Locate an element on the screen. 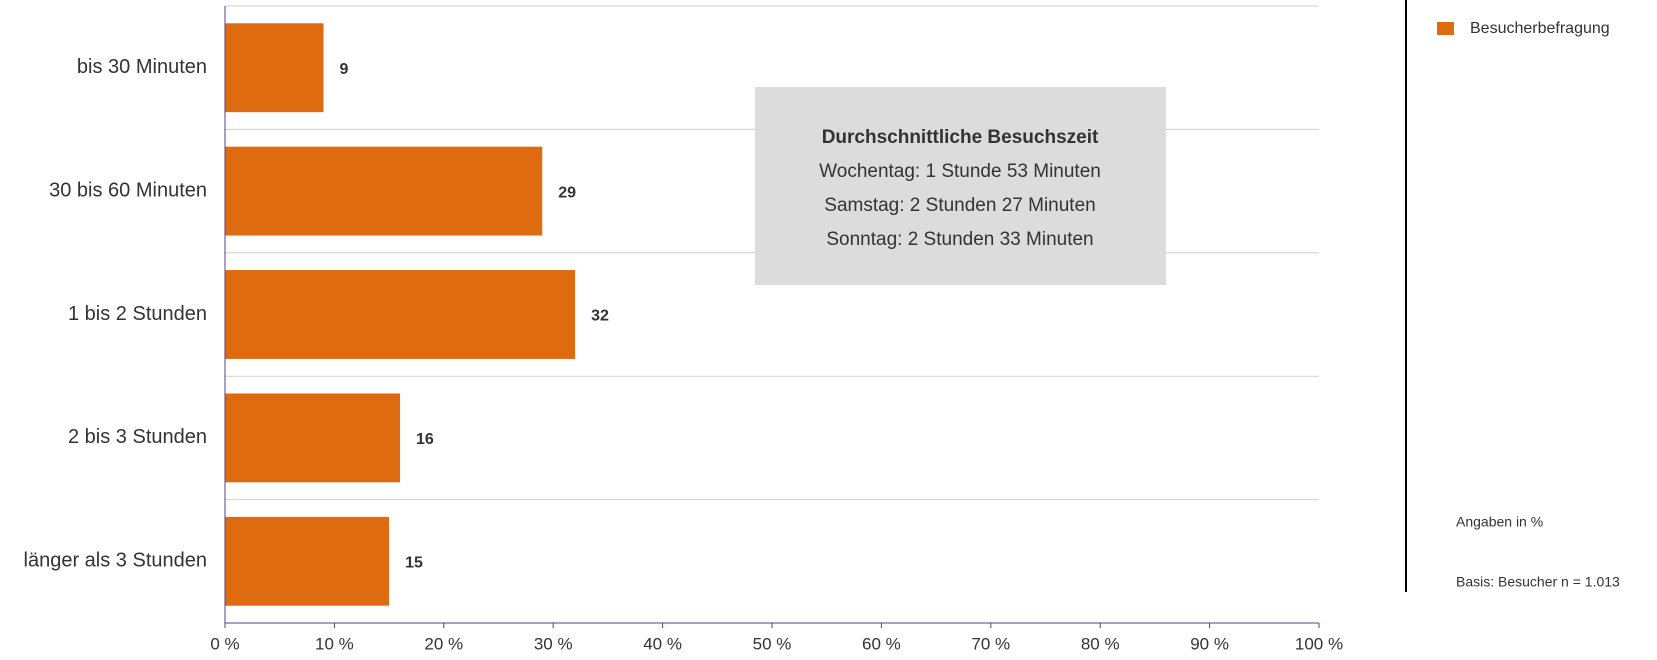  annotation-title: Durchschnittliche Besuchszeit is located at coordinates (960, 137).